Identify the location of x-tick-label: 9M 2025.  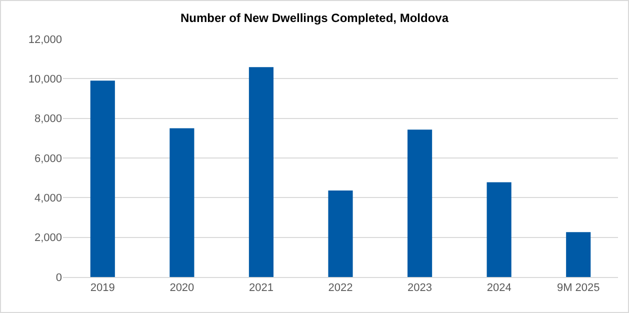
(578, 288).